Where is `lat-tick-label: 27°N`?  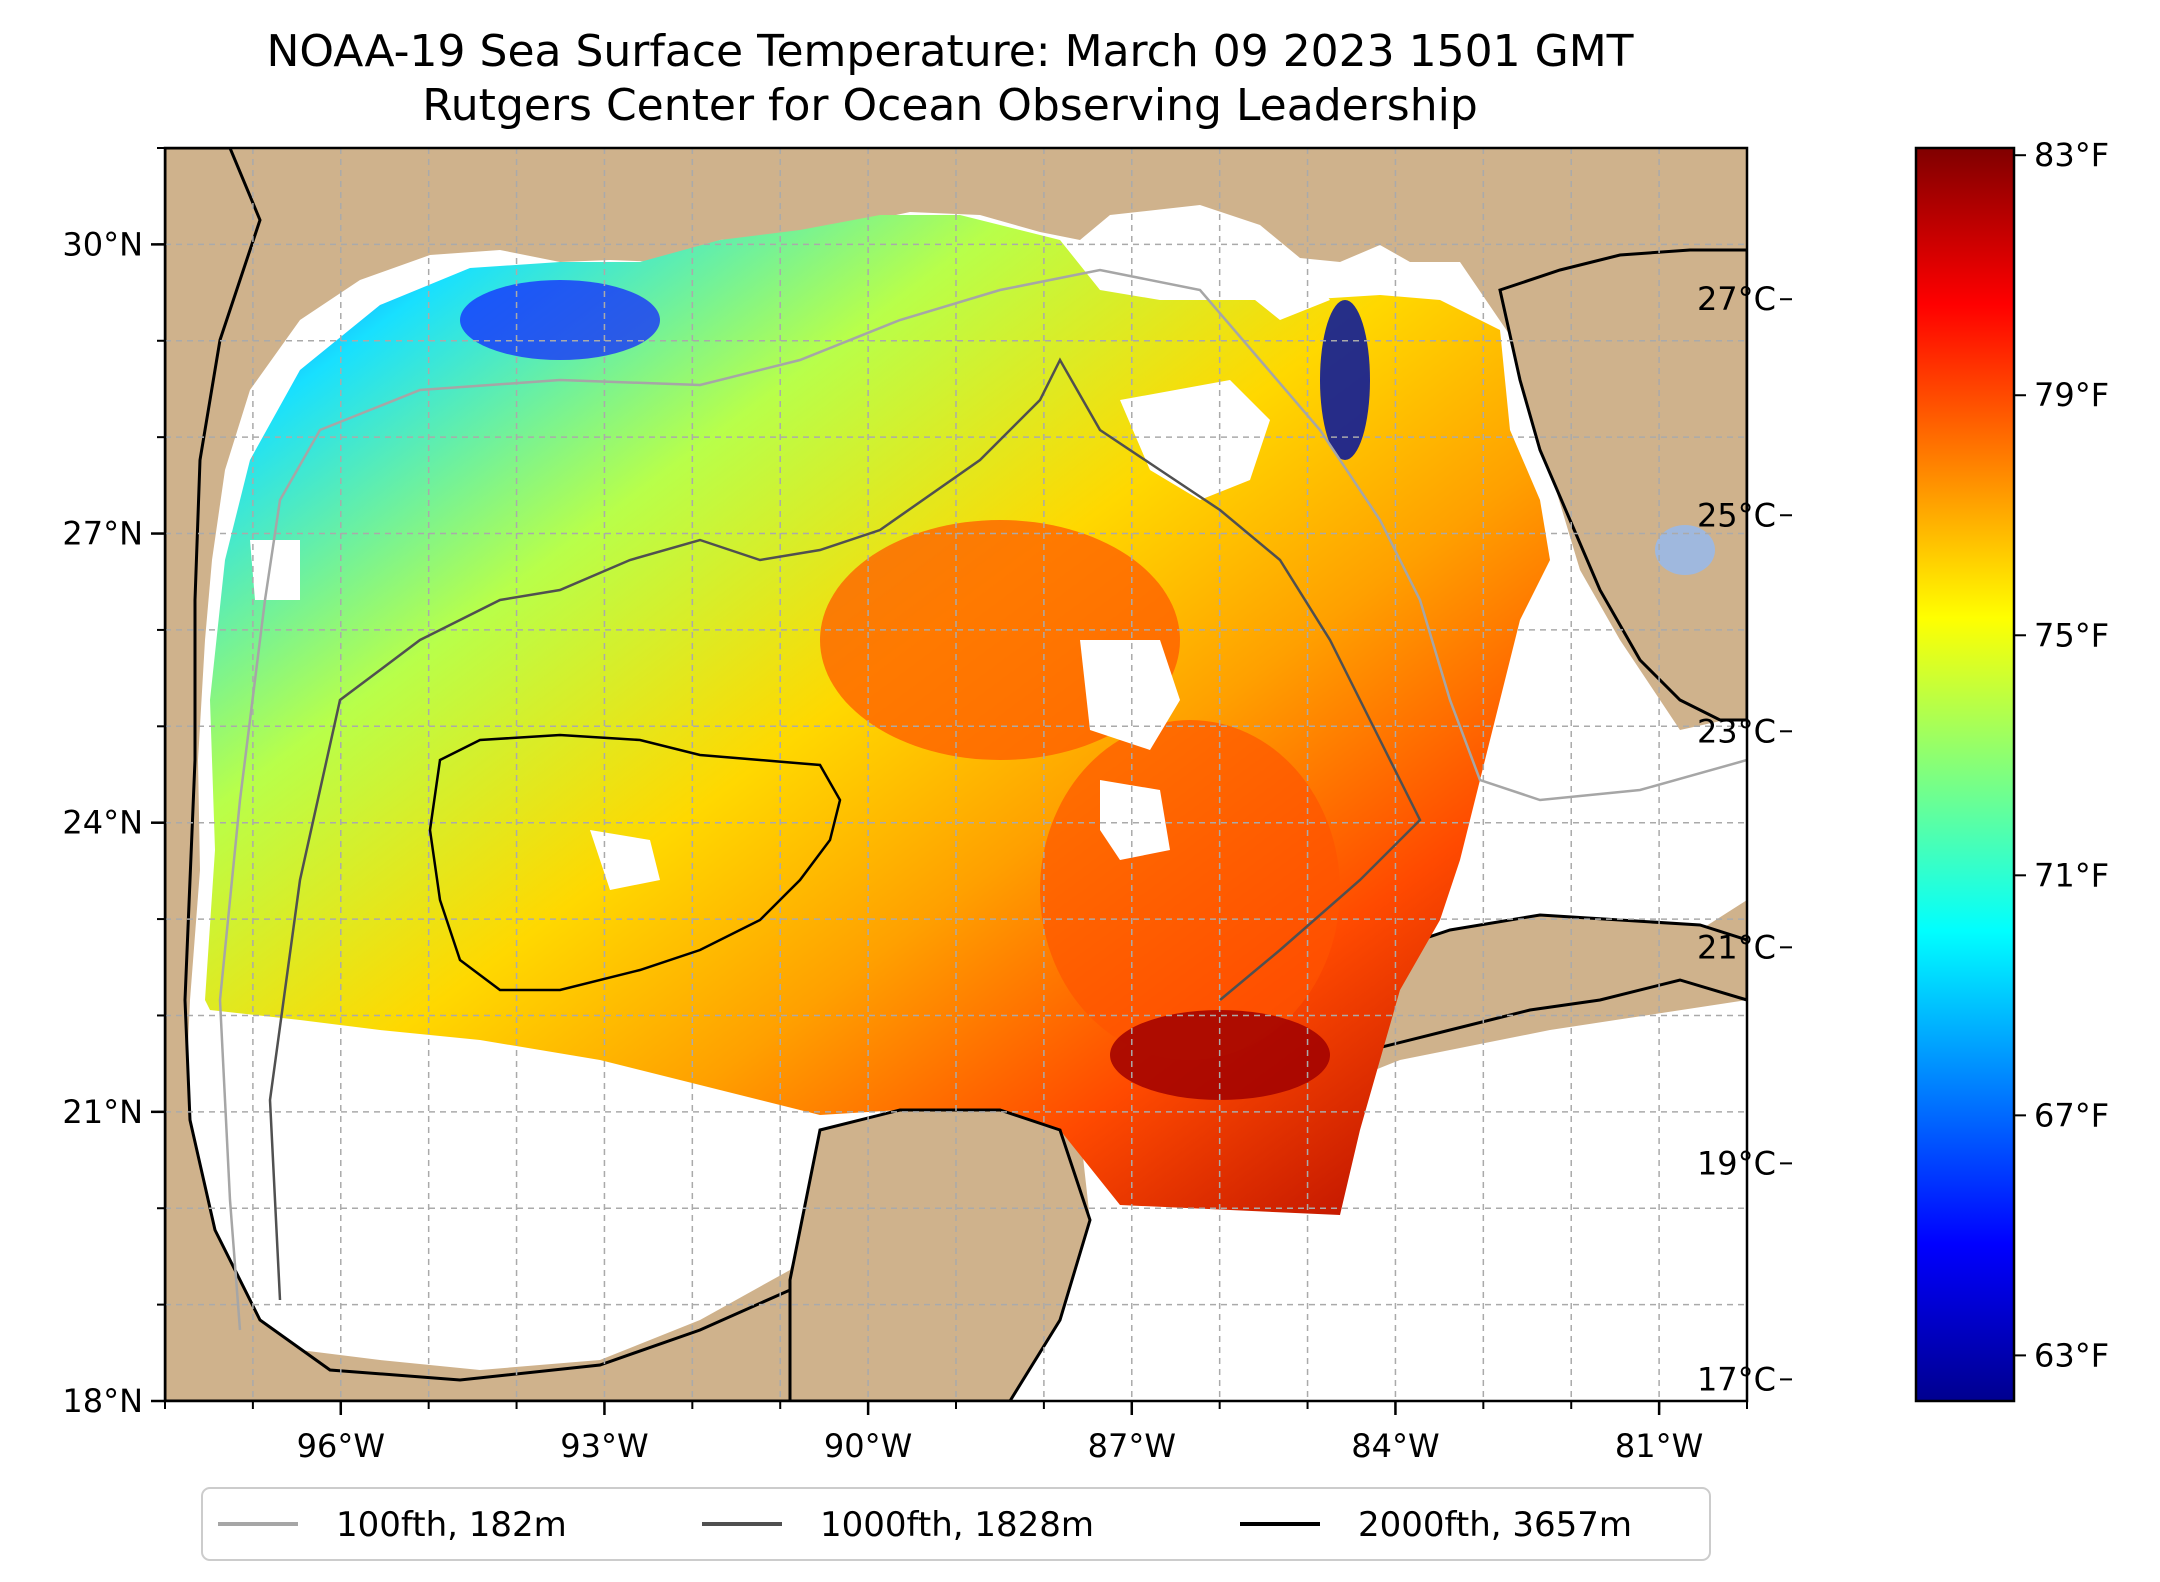
lat-tick-label: 27°N is located at coordinates (102, 534).